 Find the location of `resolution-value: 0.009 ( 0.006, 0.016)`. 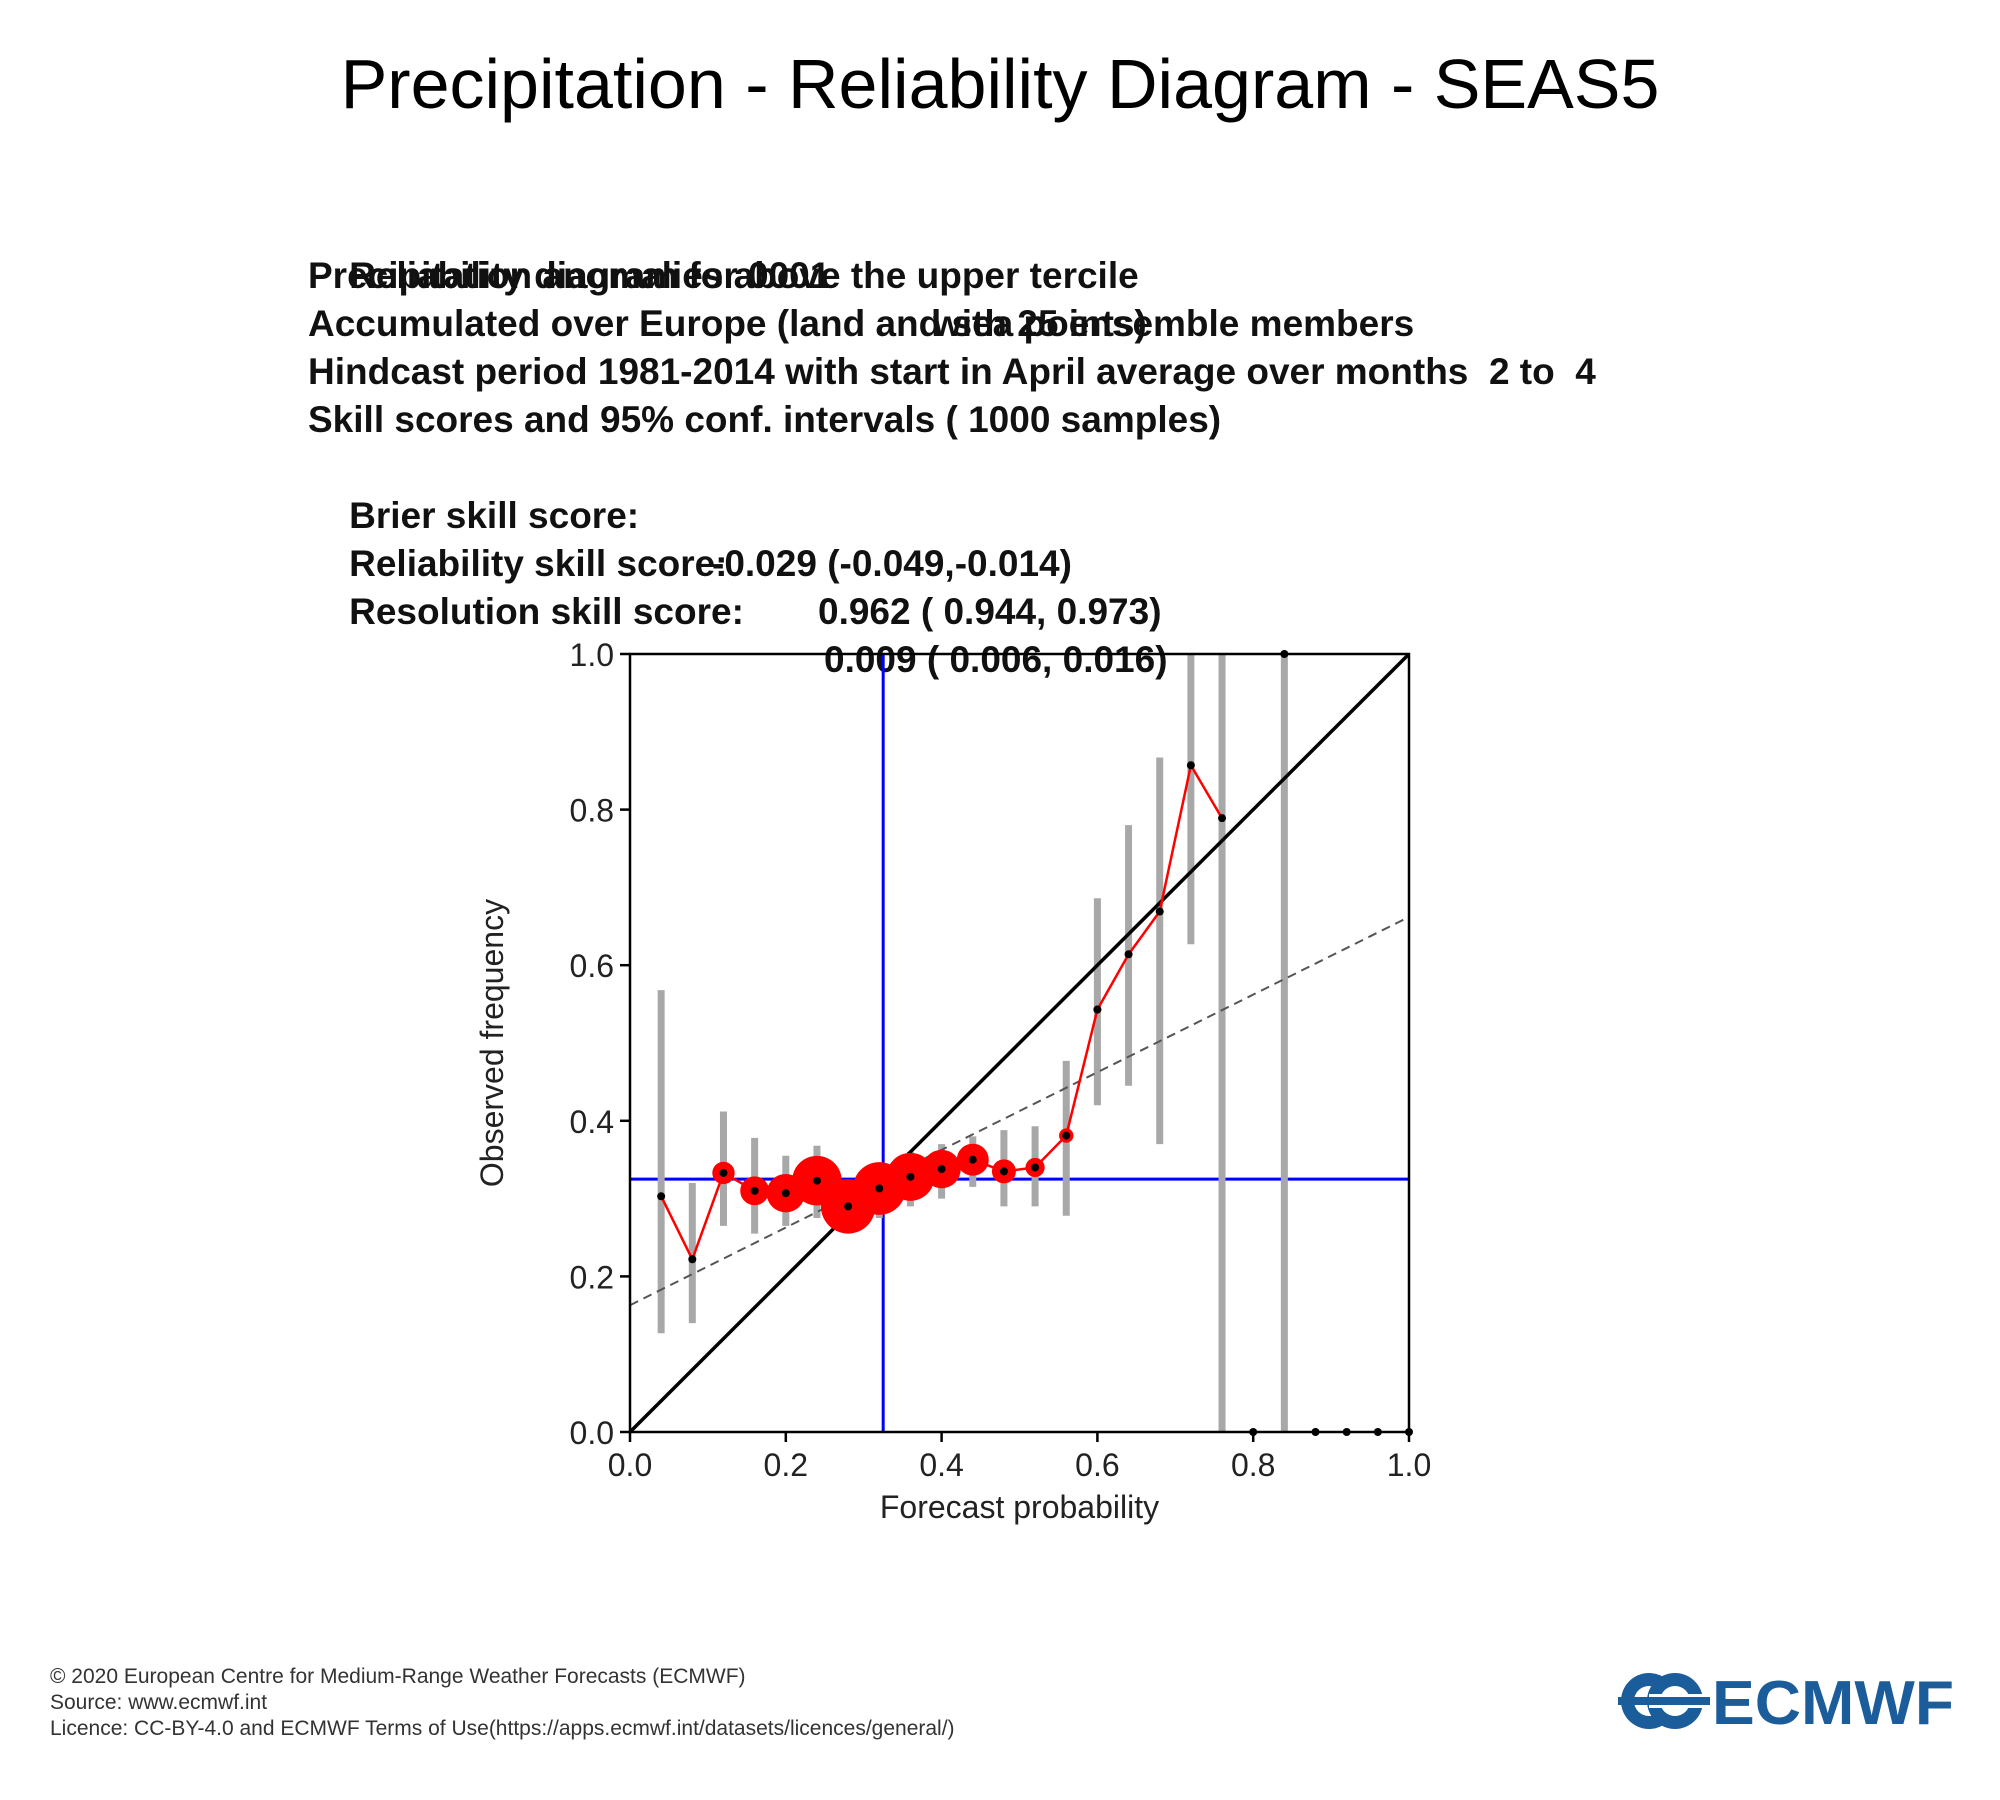

resolution-value: 0.009 ( 0.006, 0.016) is located at coordinates (996, 659).